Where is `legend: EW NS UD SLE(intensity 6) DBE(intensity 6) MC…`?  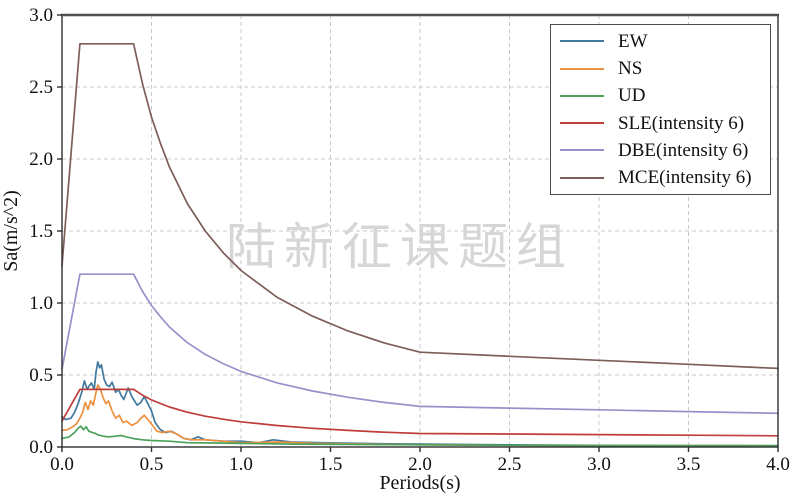
legend: EW NS UD SLE(intensity 6) DBE(intensity 6) MC… is located at coordinates (660, 109).